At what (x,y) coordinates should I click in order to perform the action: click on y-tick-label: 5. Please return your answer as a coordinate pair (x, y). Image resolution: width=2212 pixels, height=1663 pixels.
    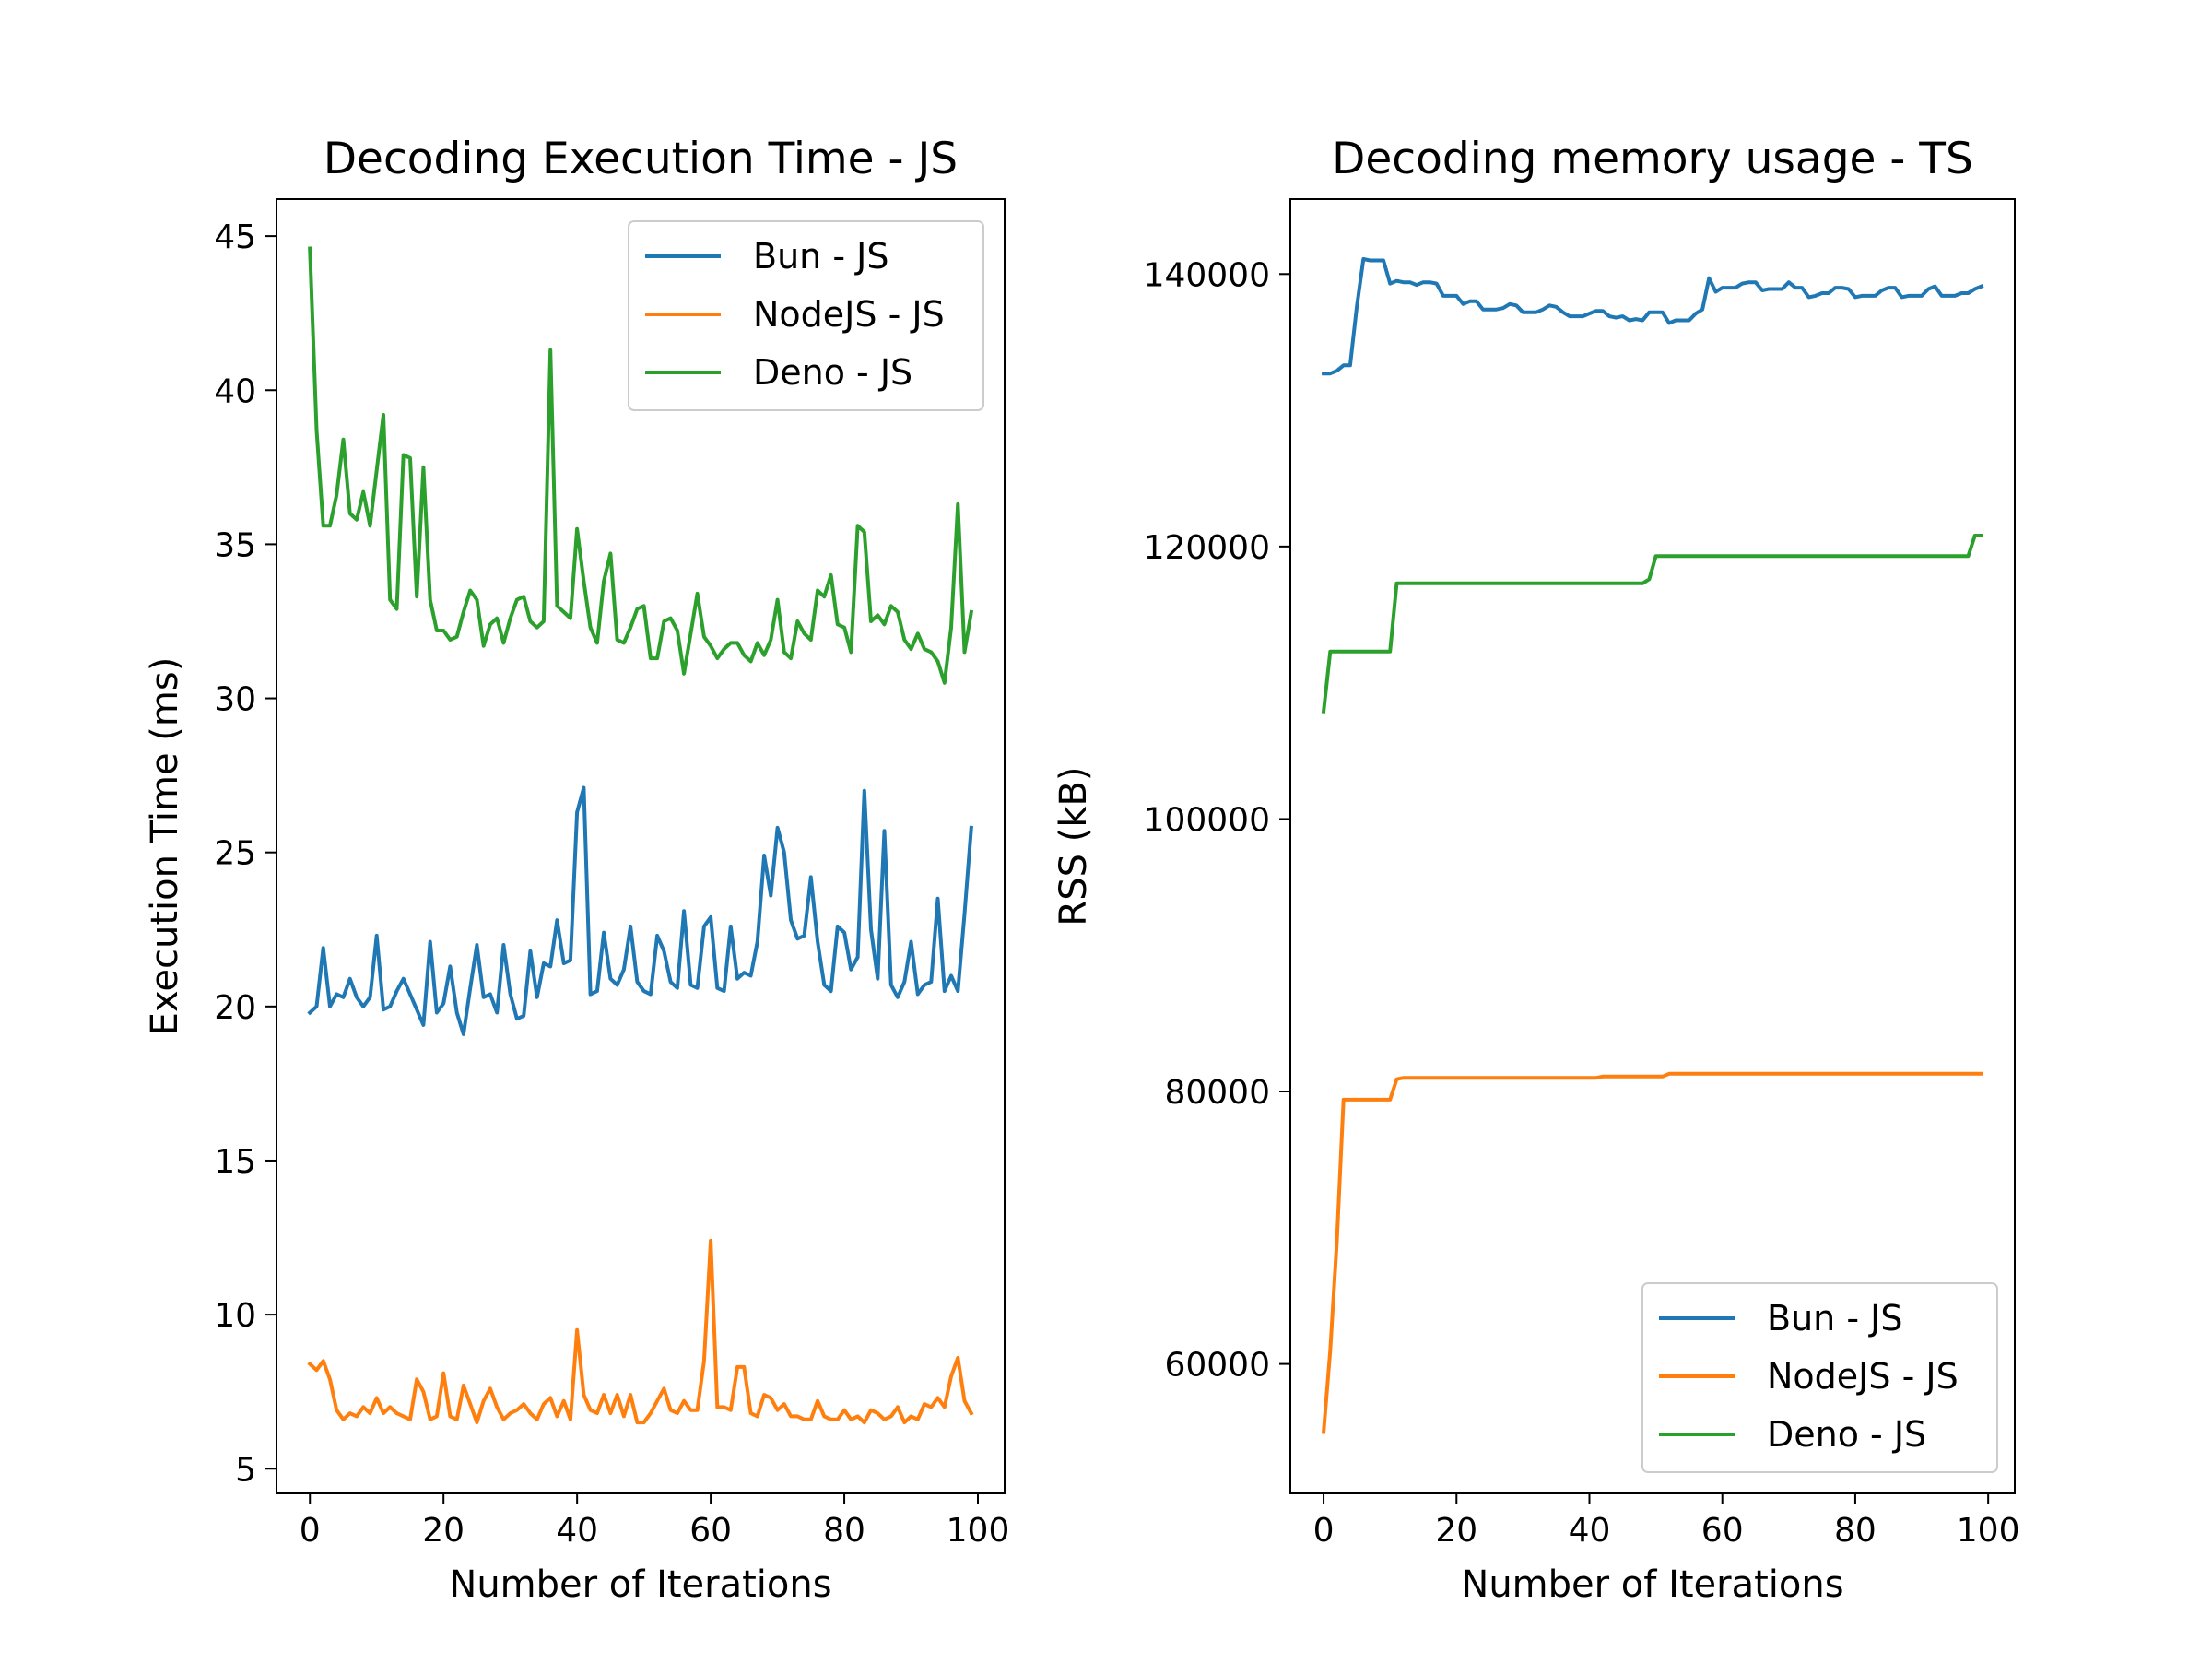
    Looking at the image, I should click on (245, 1470).